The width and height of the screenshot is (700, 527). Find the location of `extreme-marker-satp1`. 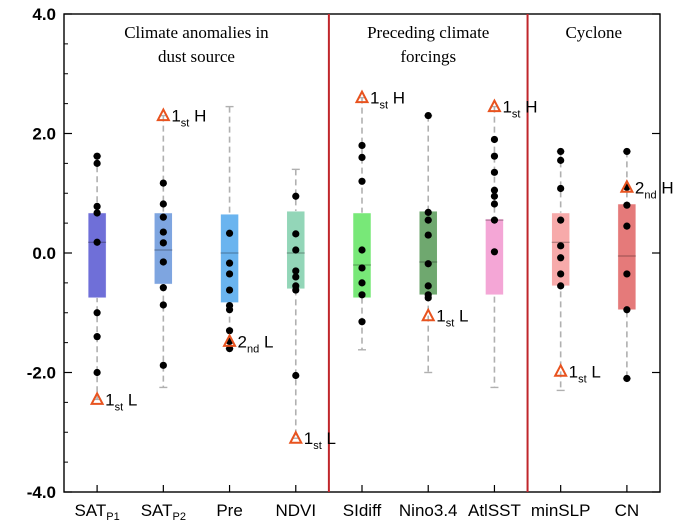

extreme-marker-satp1 is located at coordinates (97, 398).